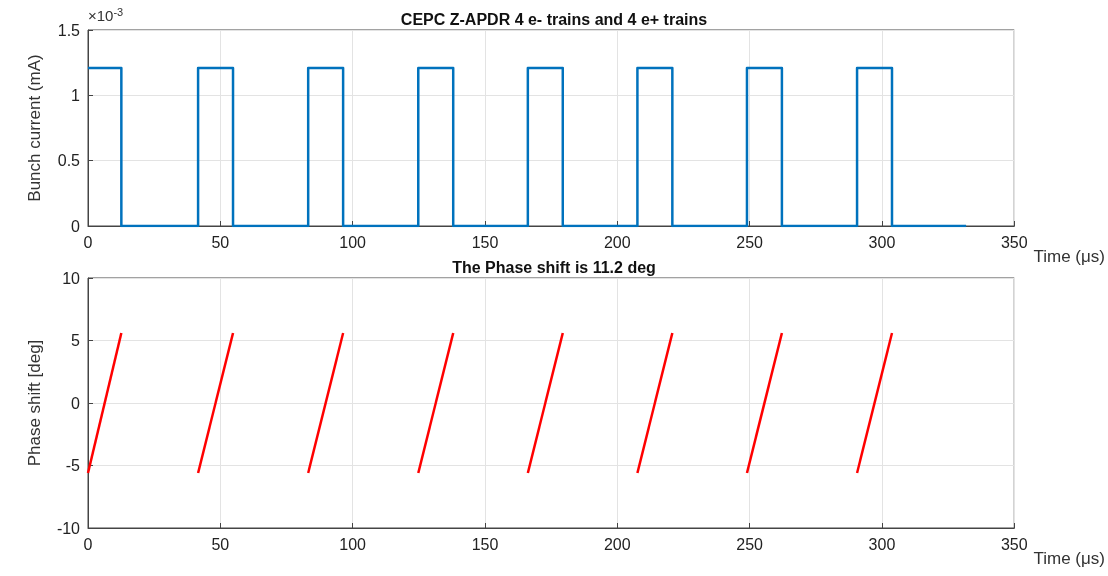 This screenshot has width=1108, height=576. What do you see at coordinates (34, 403) in the screenshot?
I see `y-axis-title: Phase shift [deg]` at bounding box center [34, 403].